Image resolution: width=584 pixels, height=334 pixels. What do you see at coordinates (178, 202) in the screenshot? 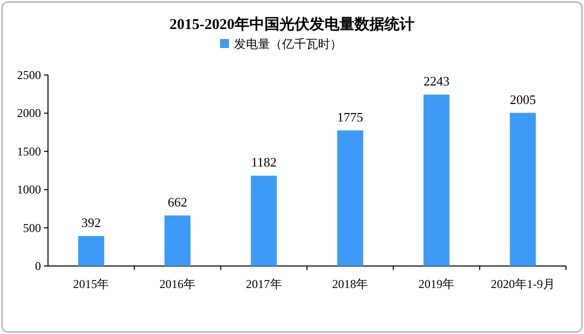
I see `data-label: 662` at bounding box center [178, 202].